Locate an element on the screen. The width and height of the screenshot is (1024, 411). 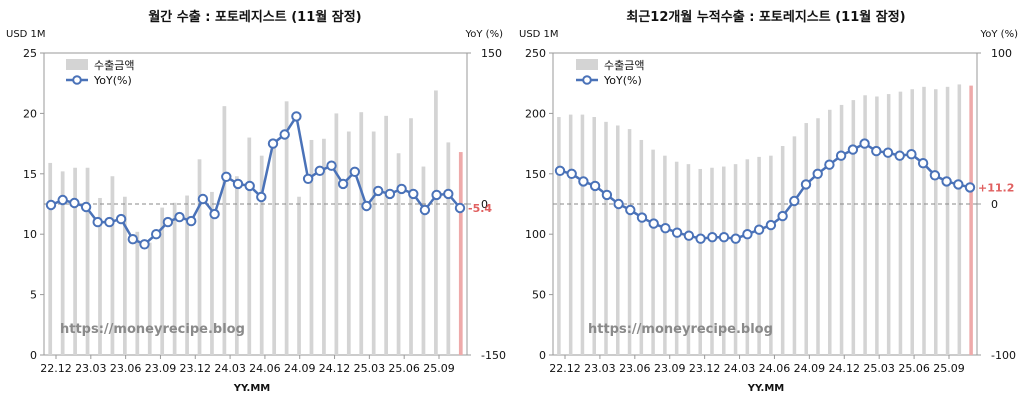
x-tick-label: 24.06 is located at coordinates (775, 368).